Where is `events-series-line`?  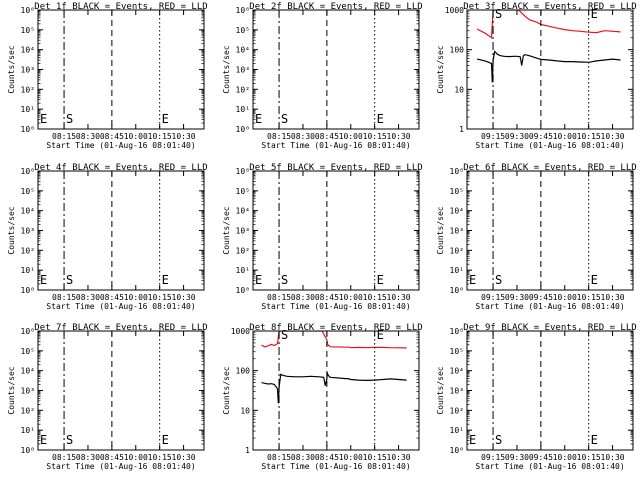 events-series-line is located at coordinates (548, 66).